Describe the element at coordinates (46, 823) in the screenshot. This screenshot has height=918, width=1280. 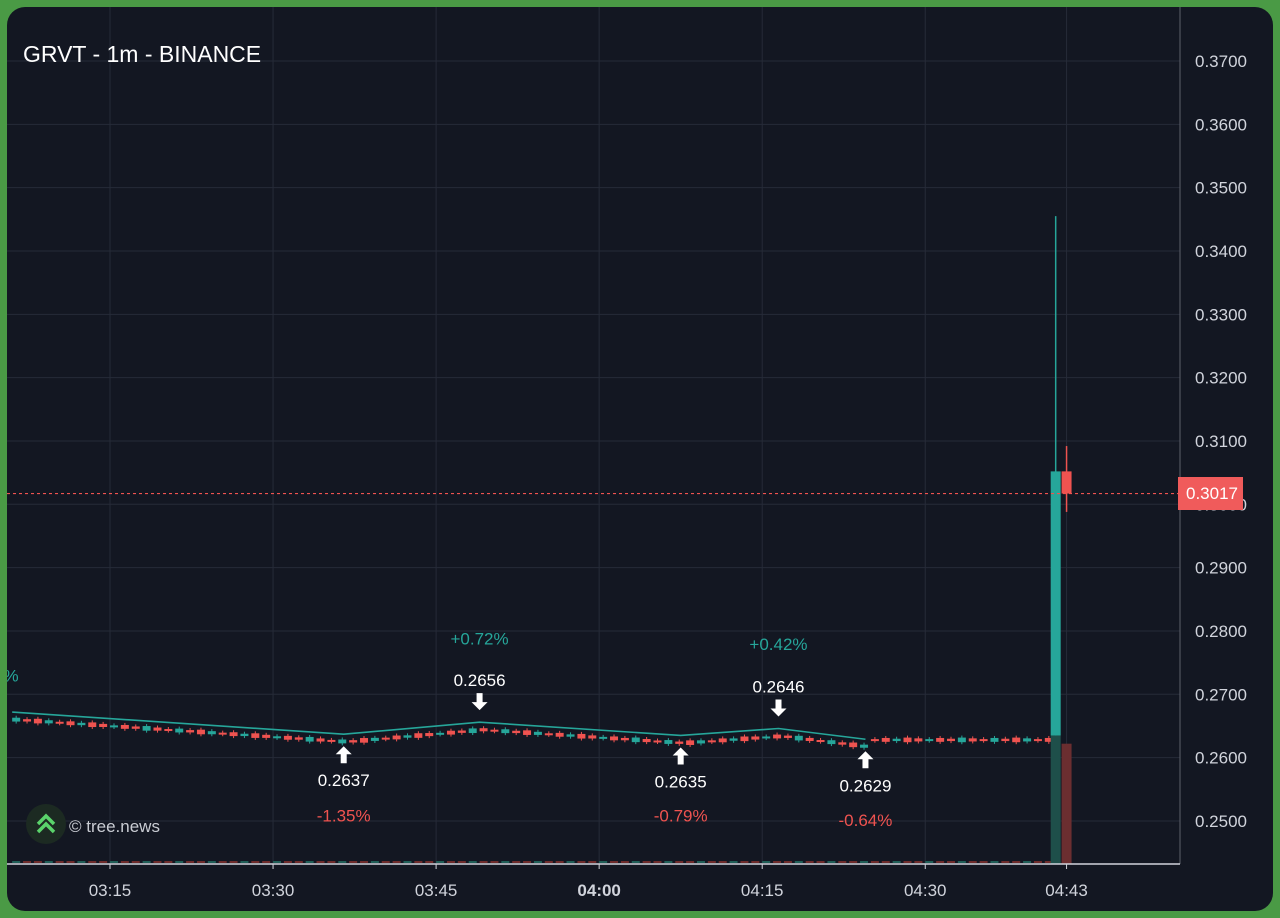
I see `chevron-up-icon` at that location.